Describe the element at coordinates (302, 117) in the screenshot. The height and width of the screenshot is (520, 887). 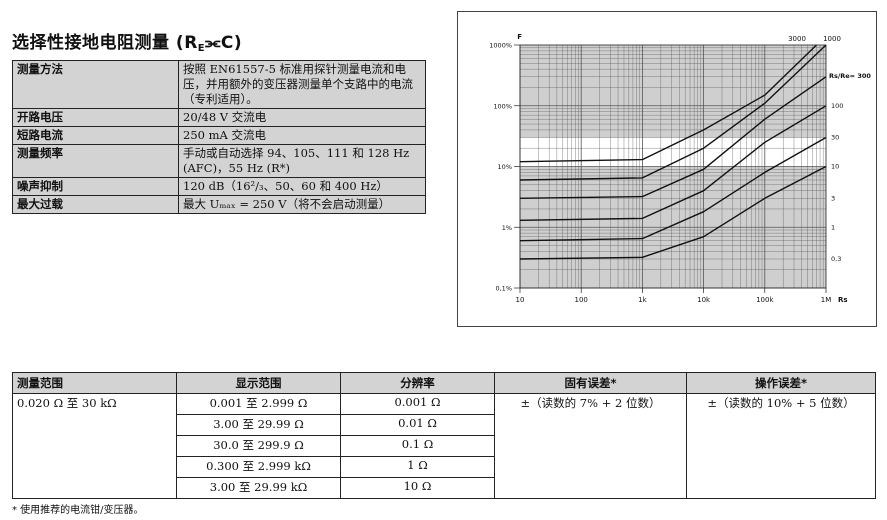
I see `spec-value: 20/48 V 交流电` at that location.